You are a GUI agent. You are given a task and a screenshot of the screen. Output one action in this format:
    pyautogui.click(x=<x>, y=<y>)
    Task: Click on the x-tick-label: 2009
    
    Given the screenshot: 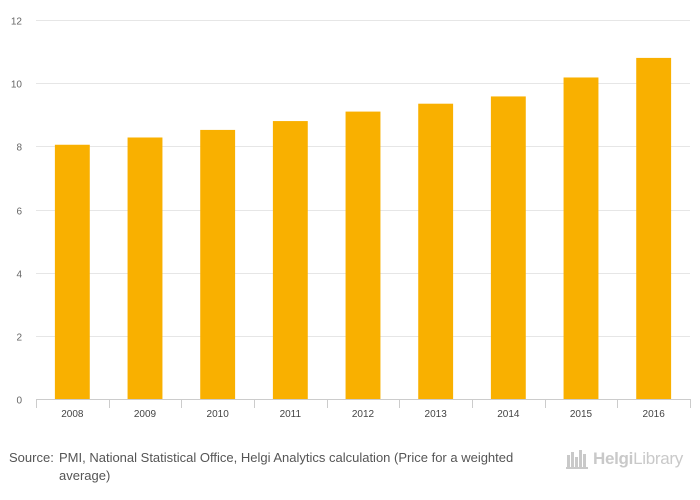 What is the action you would take?
    pyautogui.click(x=145, y=414)
    